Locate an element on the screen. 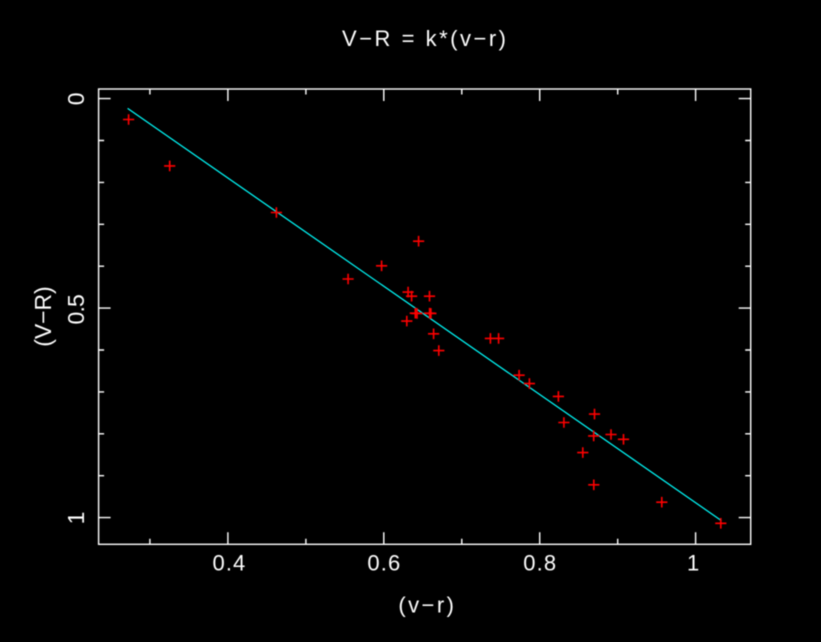  svg-text: (V−R) is located at coordinates (43, 316).